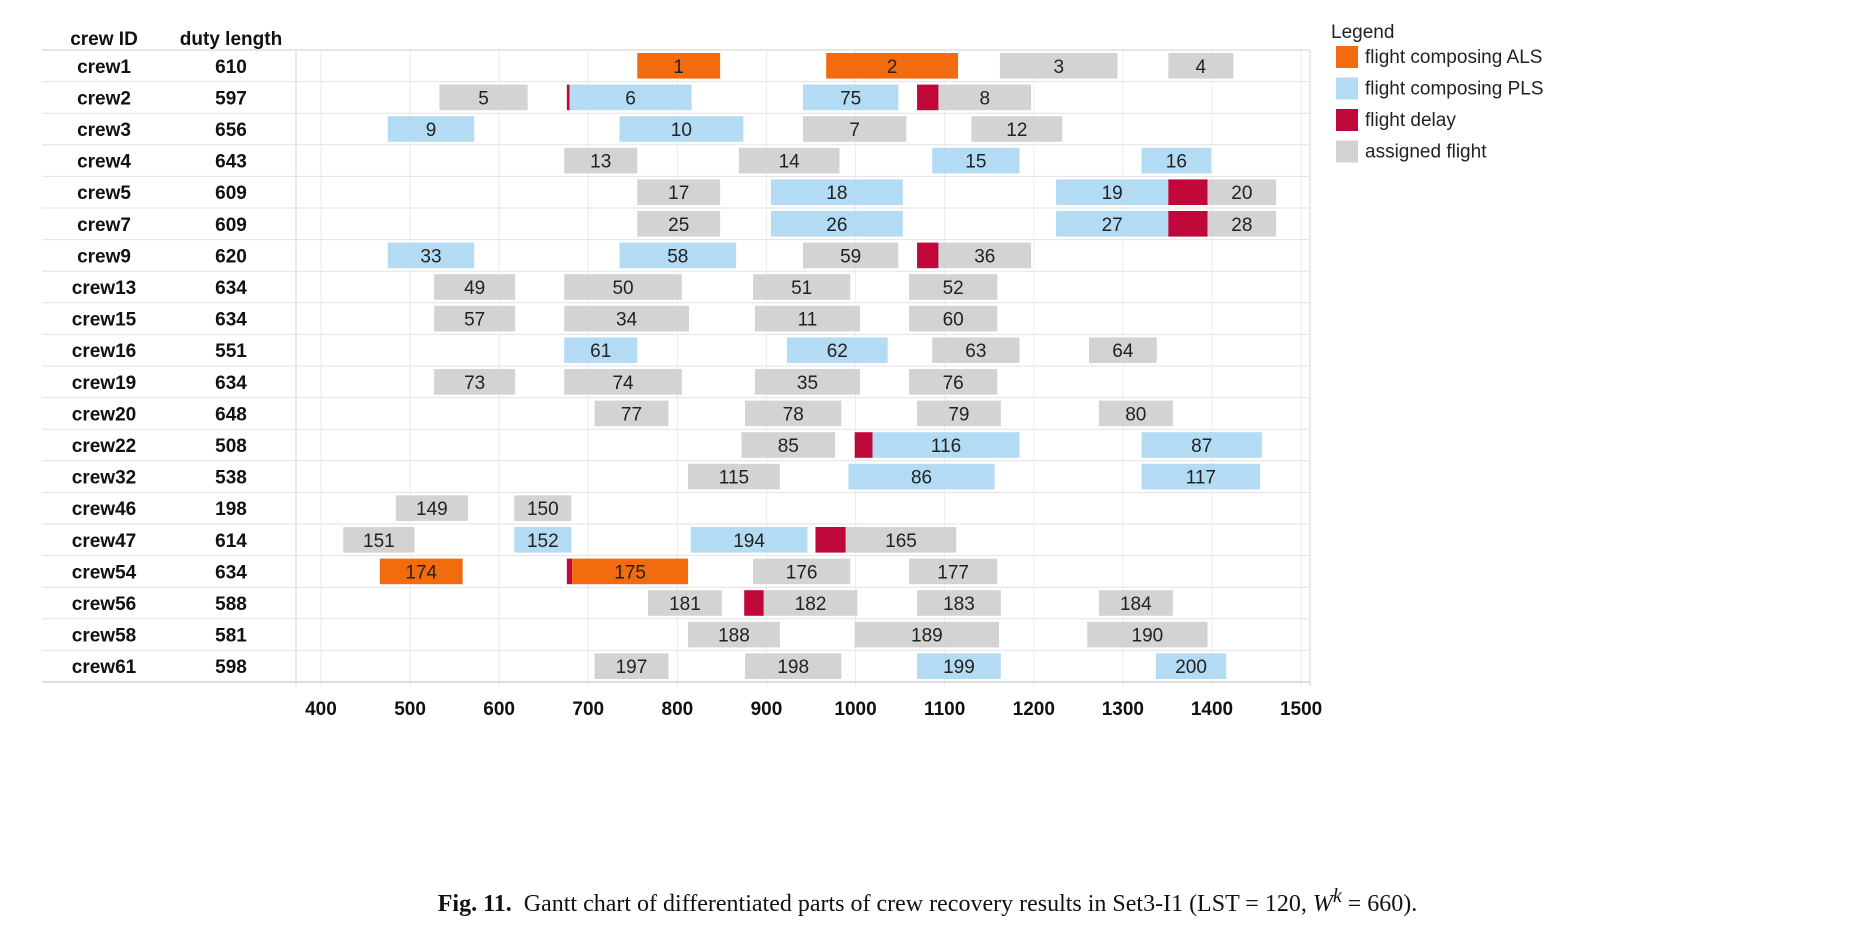  What do you see at coordinates (104, 162) in the screenshot?
I see `row-crew-id: crew4` at bounding box center [104, 162].